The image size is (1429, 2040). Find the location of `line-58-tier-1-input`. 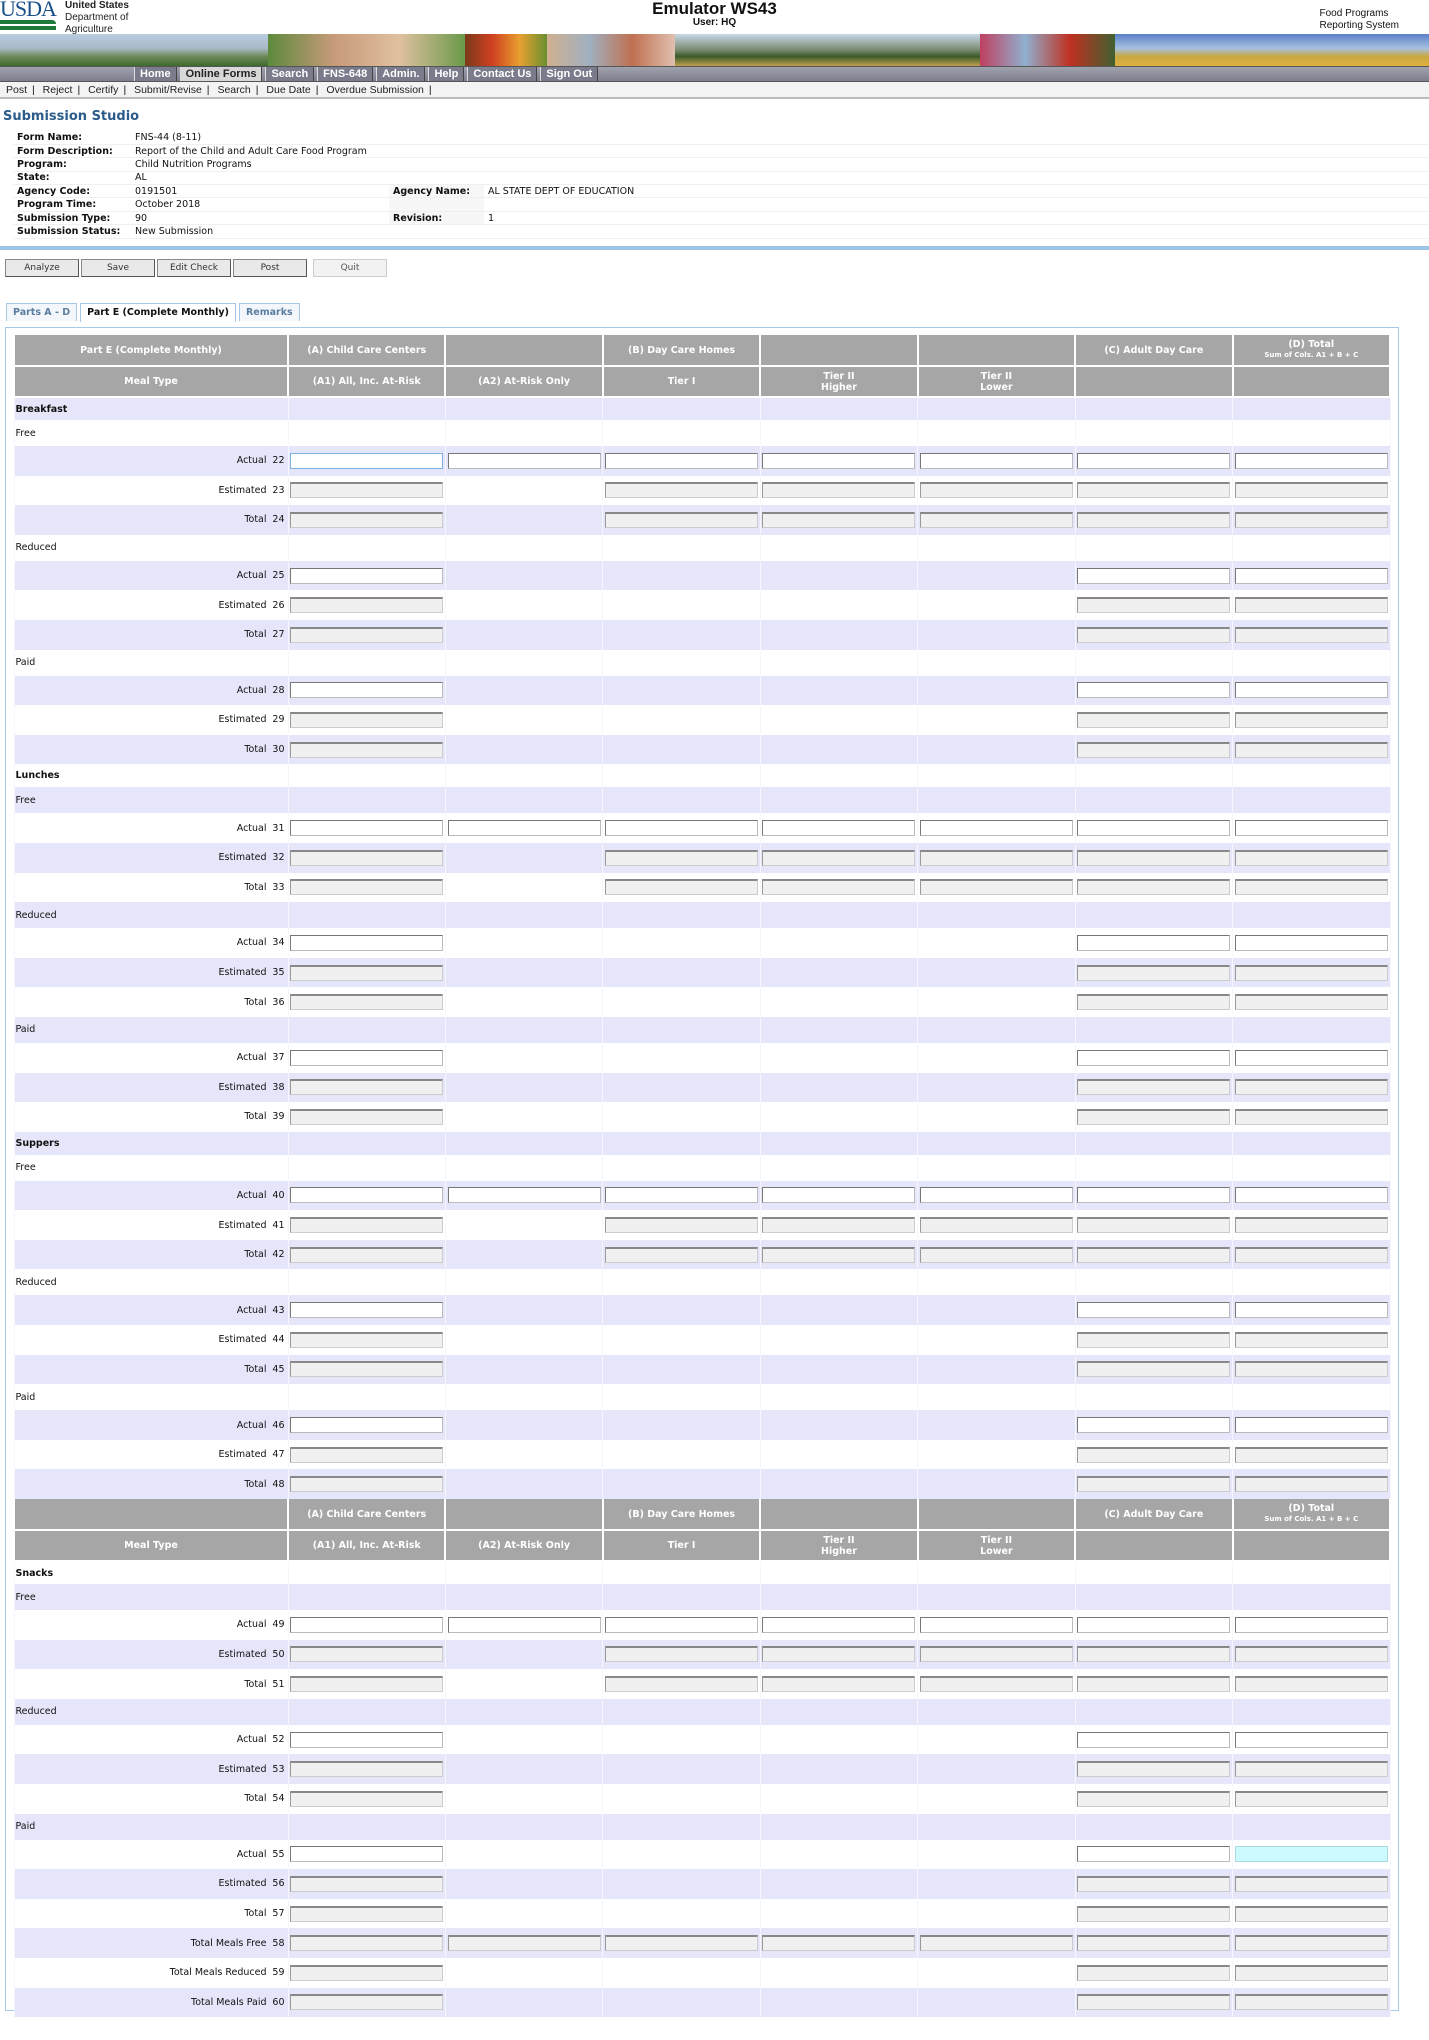

line-58-tier-1-input is located at coordinates (682, 1943).